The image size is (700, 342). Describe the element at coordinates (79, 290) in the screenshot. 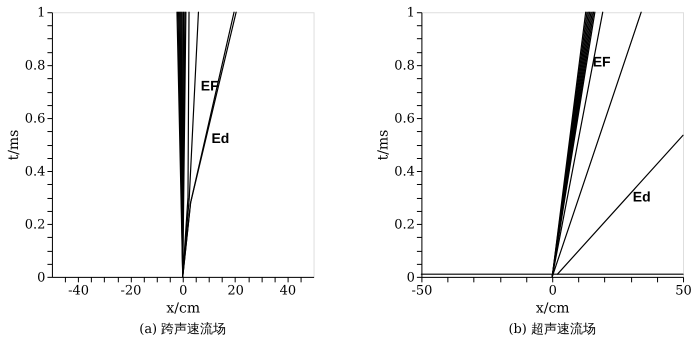

I see `x-tick-label: -40` at that location.